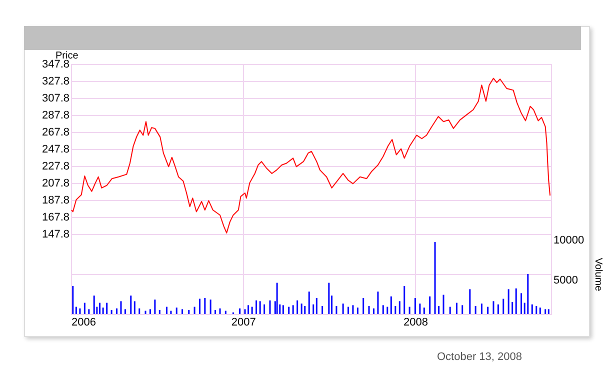 The height and width of the screenshot is (380, 608). Describe the element at coordinates (56, 64) in the screenshot. I see `y-tick-label: 347.8` at that location.